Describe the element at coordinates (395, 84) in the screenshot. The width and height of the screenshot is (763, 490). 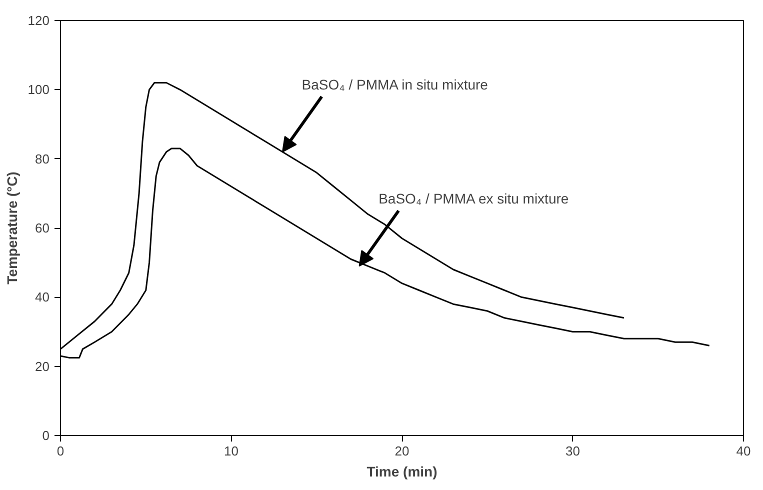
I see `annotation: BaSO₄ / PMMA in situ mixture` at that location.